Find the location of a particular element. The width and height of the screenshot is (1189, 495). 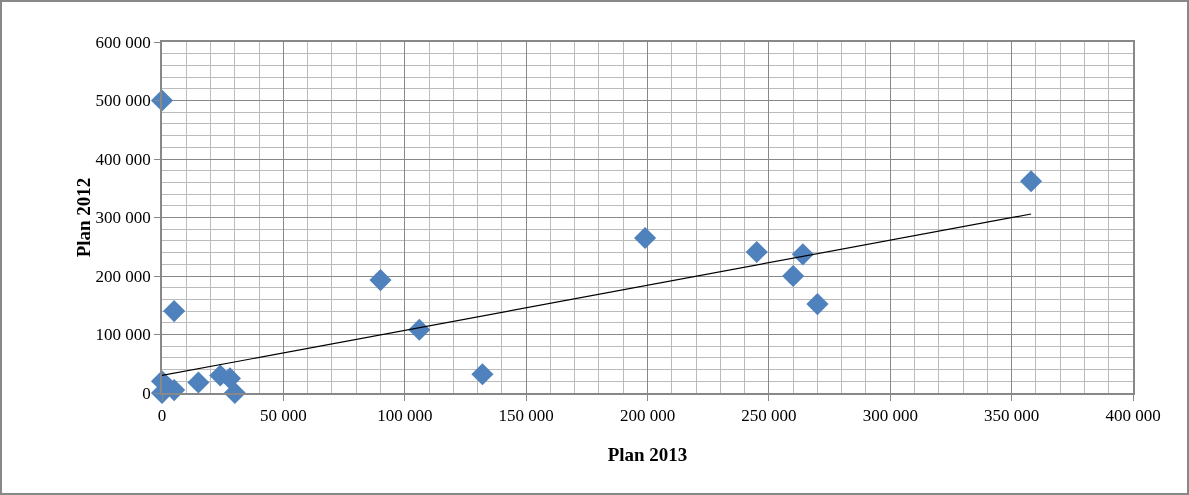

y-axis-title: Plan 2012 is located at coordinates (83, 217).